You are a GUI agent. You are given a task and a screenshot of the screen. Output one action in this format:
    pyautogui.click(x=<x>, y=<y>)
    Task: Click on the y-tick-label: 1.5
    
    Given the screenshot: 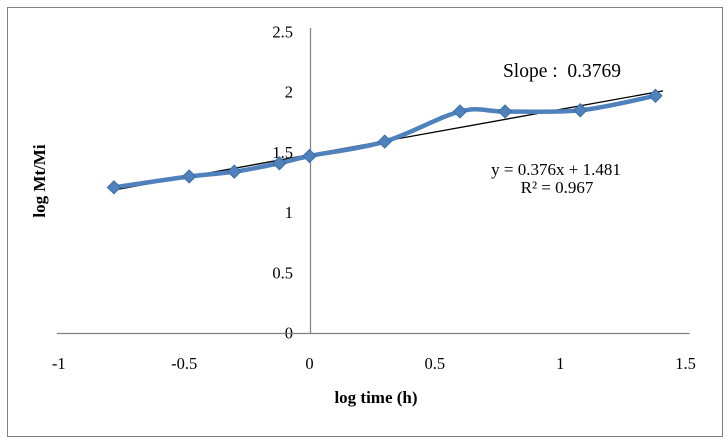 What is the action you would take?
    pyautogui.click(x=282, y=152)
    